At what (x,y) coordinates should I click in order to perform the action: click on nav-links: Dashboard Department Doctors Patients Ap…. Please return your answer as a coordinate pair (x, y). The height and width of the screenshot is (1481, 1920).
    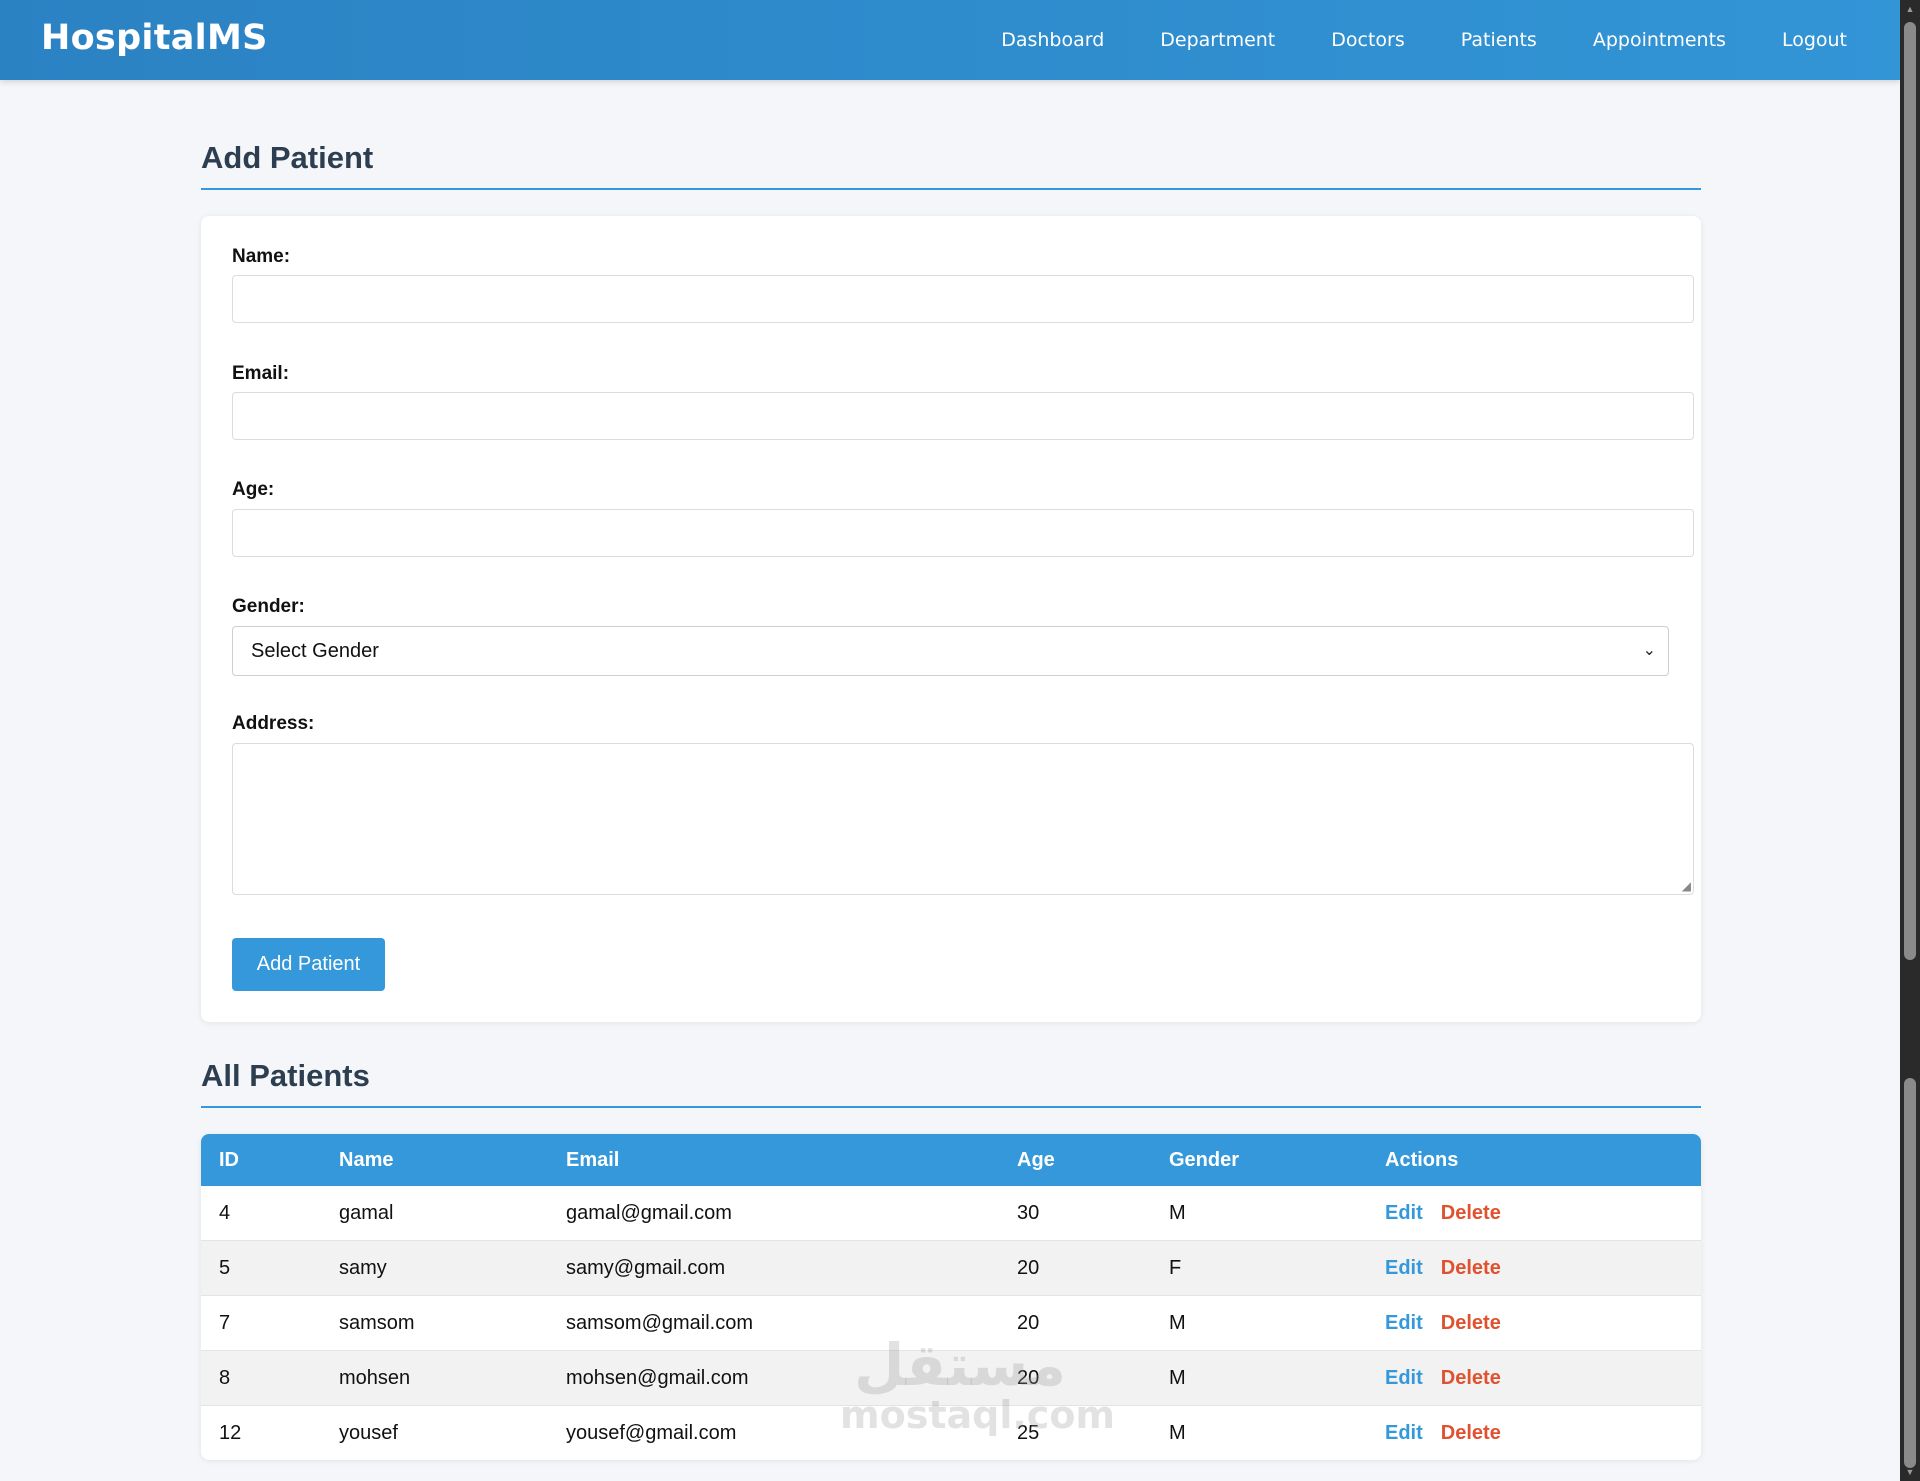
    Looking at the image, I should click on (1396, 40).